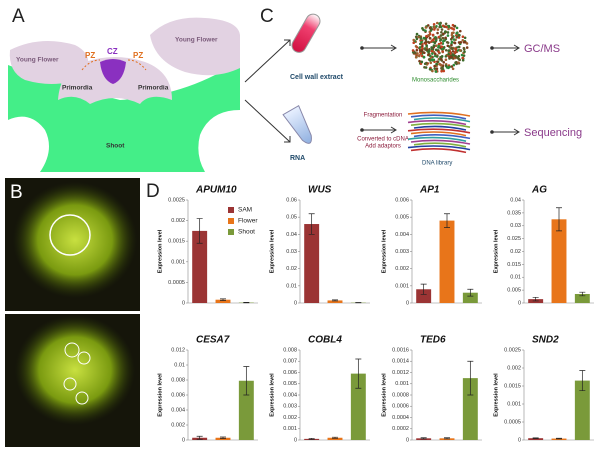  Describe the element at coordinates (553, 133) in the screenshot. I see `label: Sequencing` at that location.